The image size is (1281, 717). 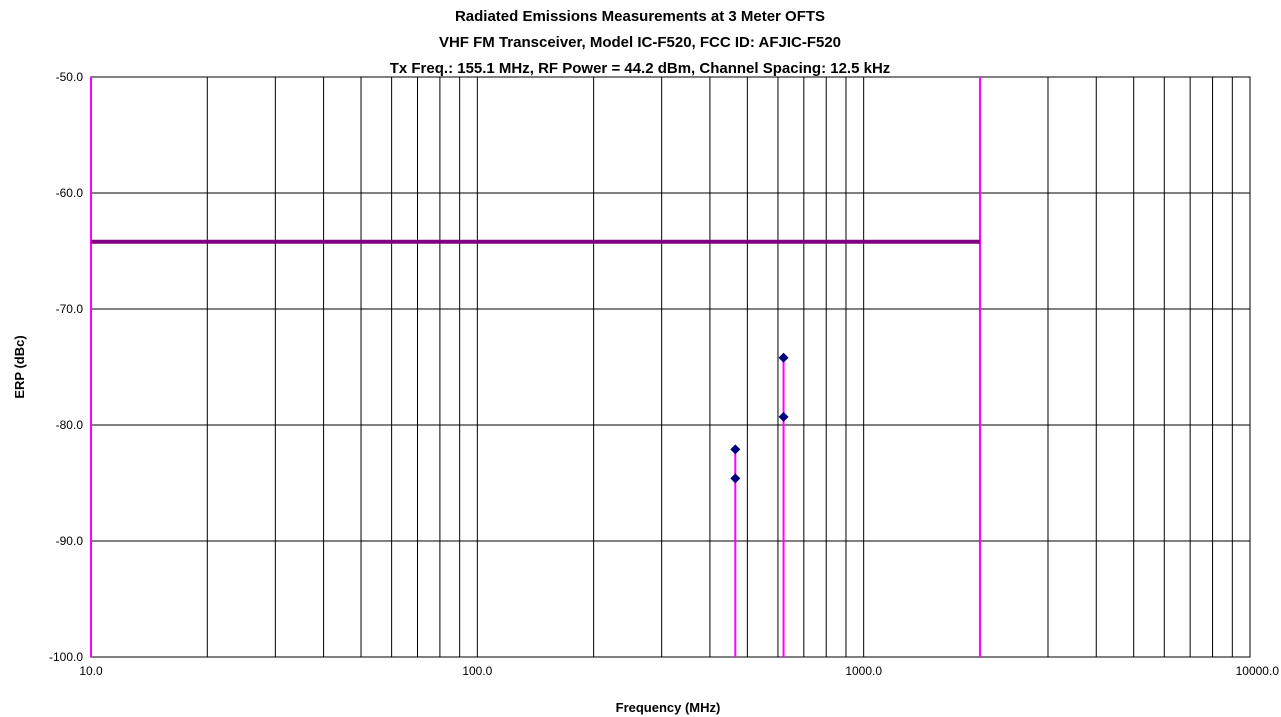 What do you see at coordinates (70, 193) in the screenshot?
I see `y-tick-label: -60.0` at bounding box center [70, 193].